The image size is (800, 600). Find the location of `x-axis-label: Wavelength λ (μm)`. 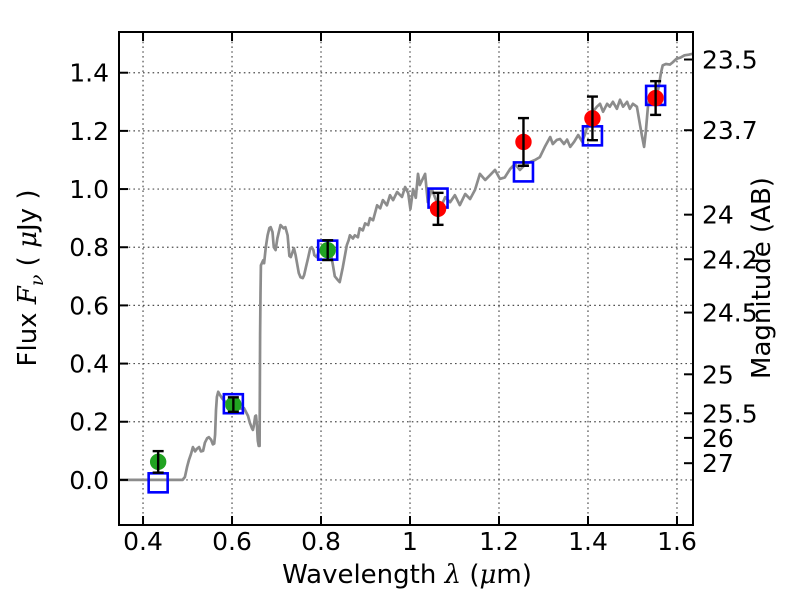

x-axis-label: Wavelength λ (μm) is located at coordinates (407, 575).